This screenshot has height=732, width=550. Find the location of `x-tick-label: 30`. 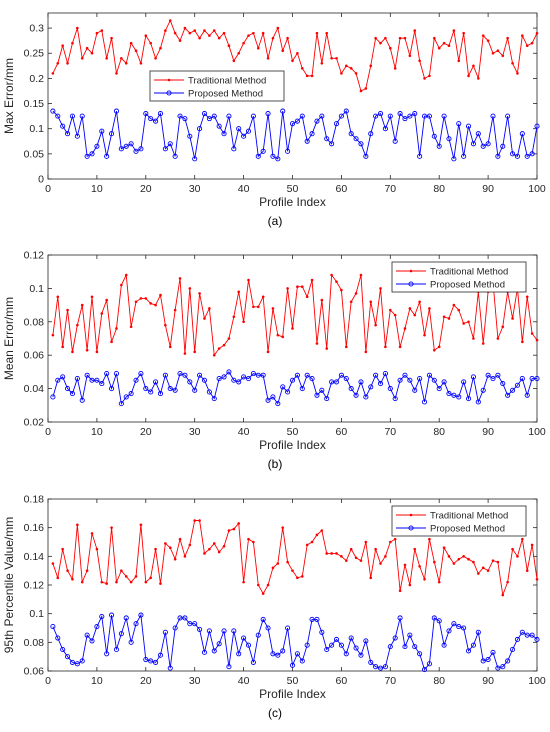

x-tick-label: 30 is located at coordinates (195, 681).